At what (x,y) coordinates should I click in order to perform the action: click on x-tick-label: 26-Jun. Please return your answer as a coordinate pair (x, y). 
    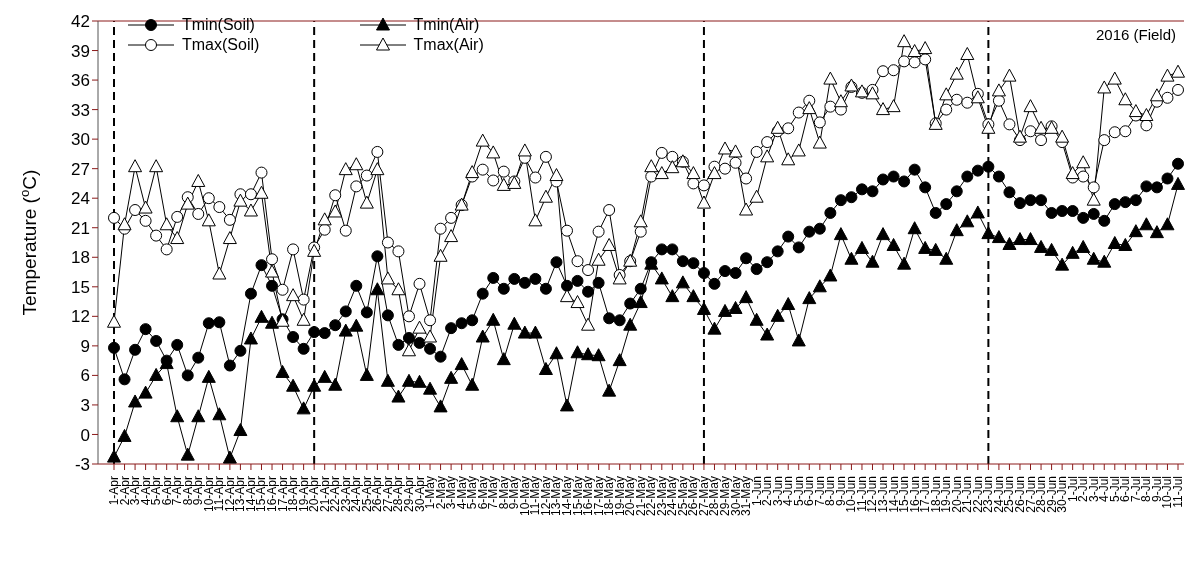
    Looking at the image, I should click on (1019, 494).